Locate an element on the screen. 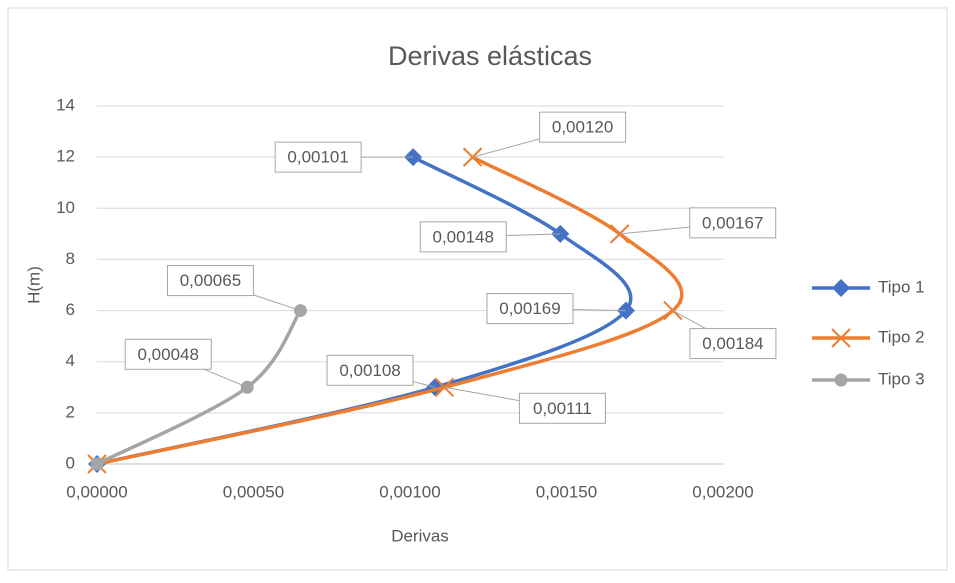 The height and width of the screenshot is (583, 955). x-tick-label: 0,00150 is located at coordinates (566, 491).